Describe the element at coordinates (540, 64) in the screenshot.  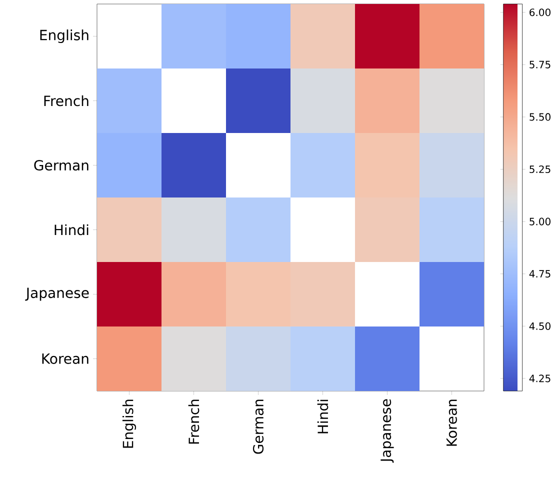
I see `color-bar-label: 5.75` at that location.